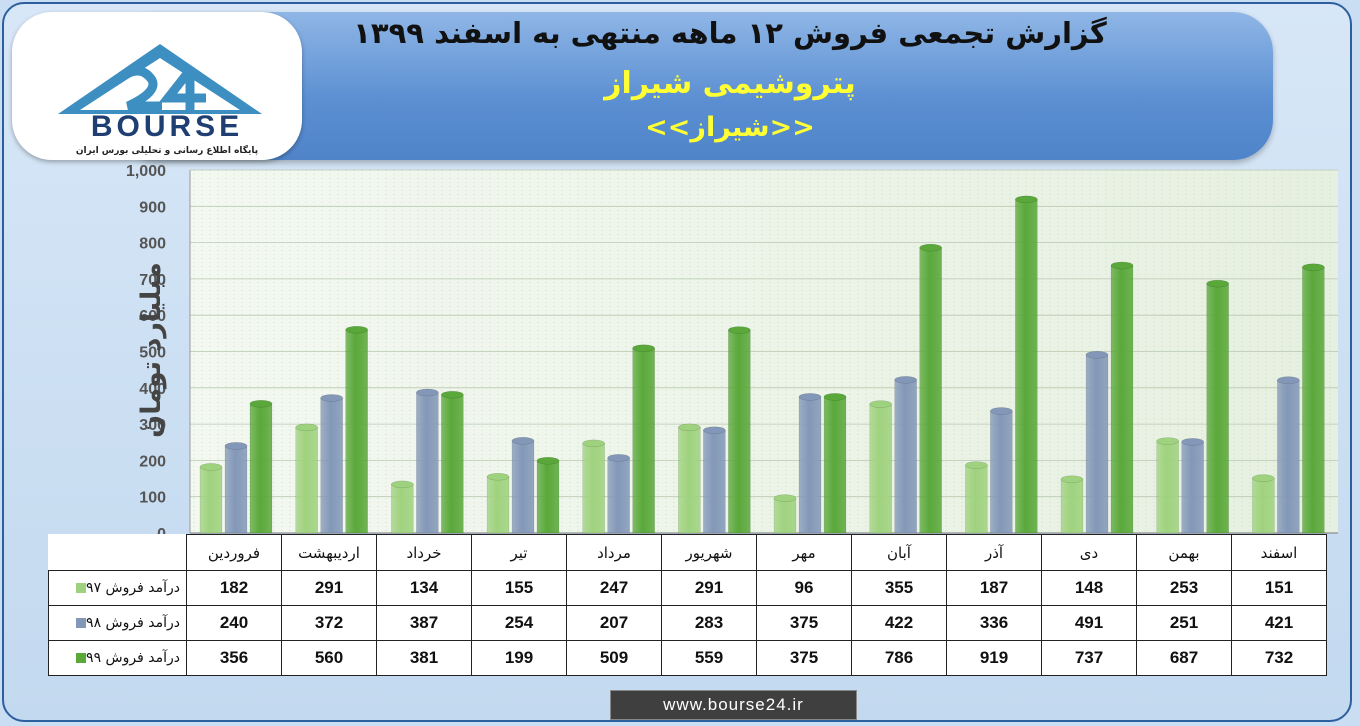  I want to click on data-label: 155, so click(519, 588).